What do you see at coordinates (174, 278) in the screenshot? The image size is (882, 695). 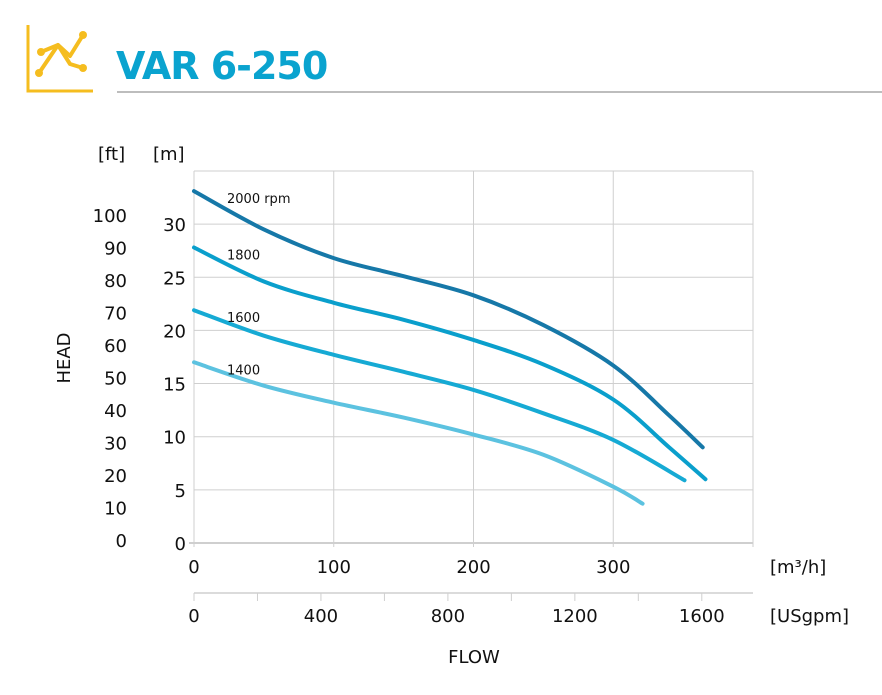 I see `y-tick-label: 25` at bounding box center [174, 278].